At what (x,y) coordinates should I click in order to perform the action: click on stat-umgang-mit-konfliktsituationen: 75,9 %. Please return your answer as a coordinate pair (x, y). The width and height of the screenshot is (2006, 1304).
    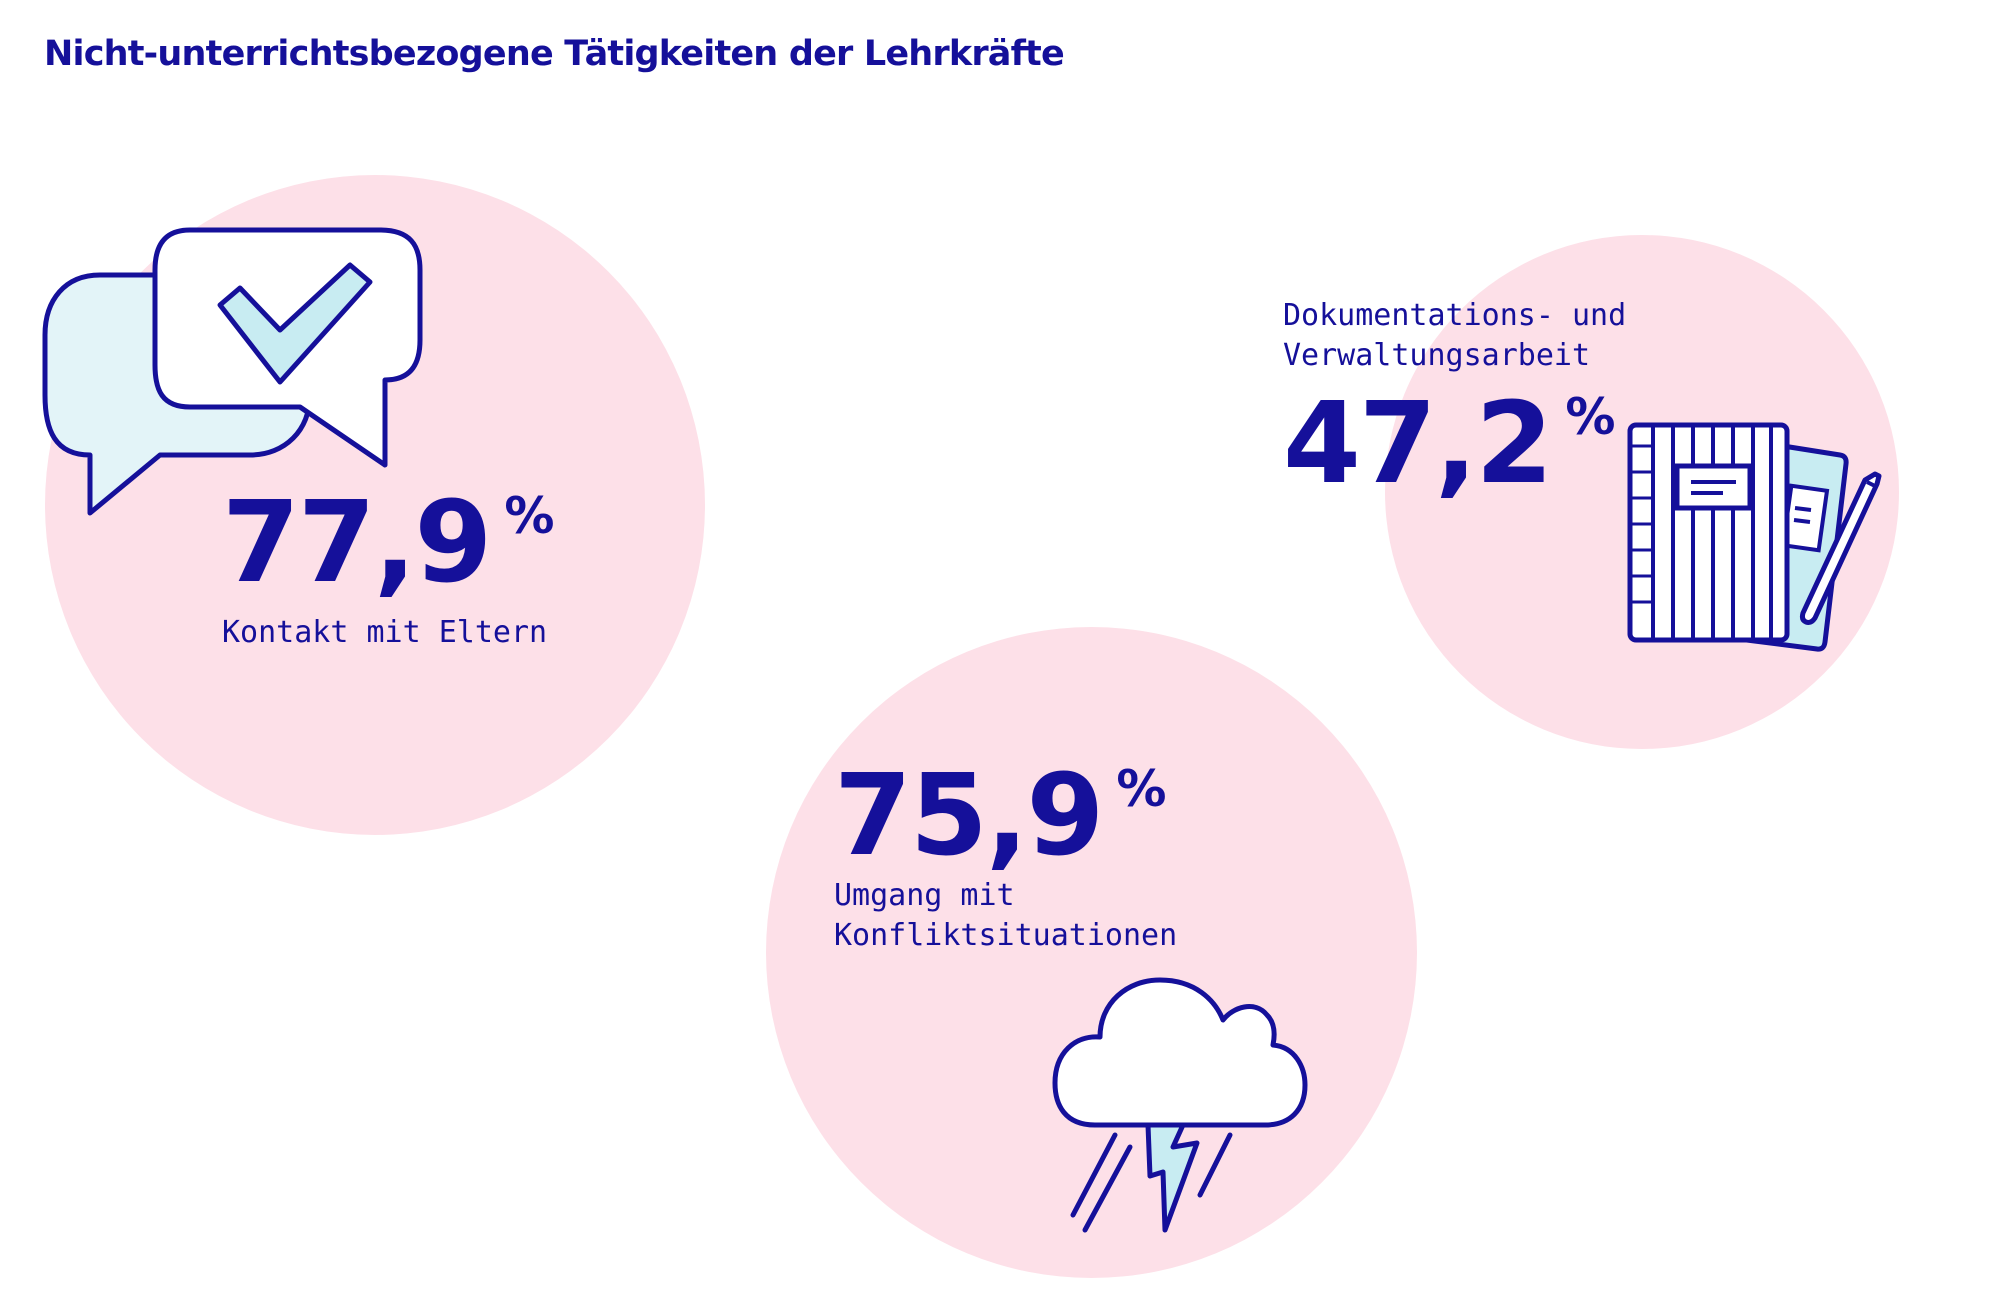
    Looking at the image, I should click on (1000, 816).